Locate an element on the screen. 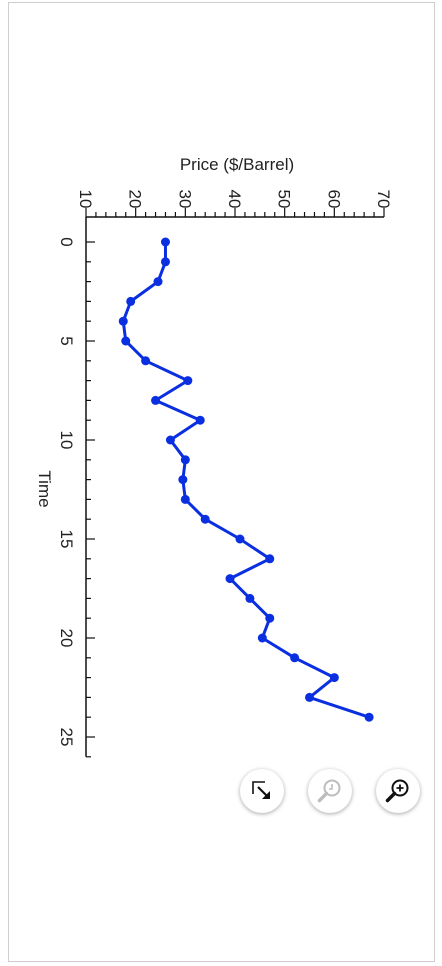  x-tick-label: 15 is located at coordinates (66, 539).